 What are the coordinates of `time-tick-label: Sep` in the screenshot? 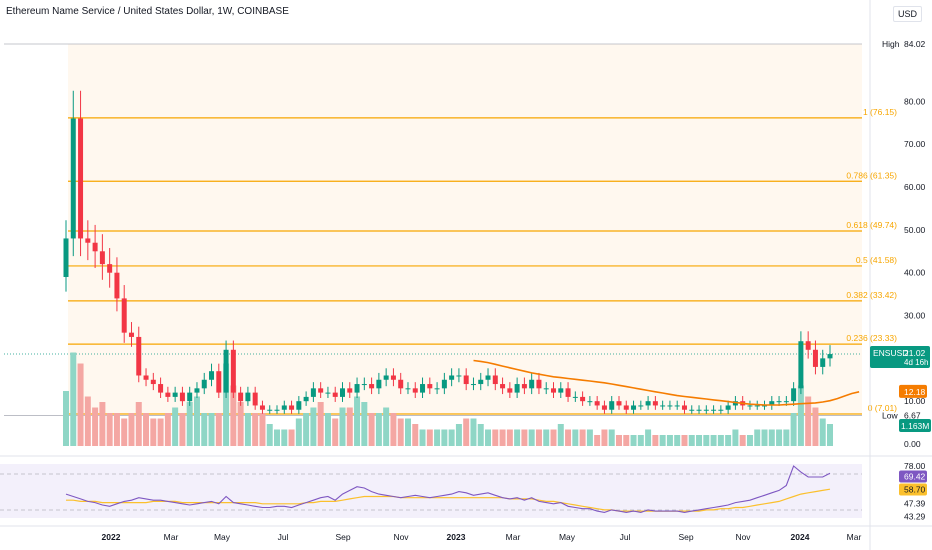 It's located at (685, 537).